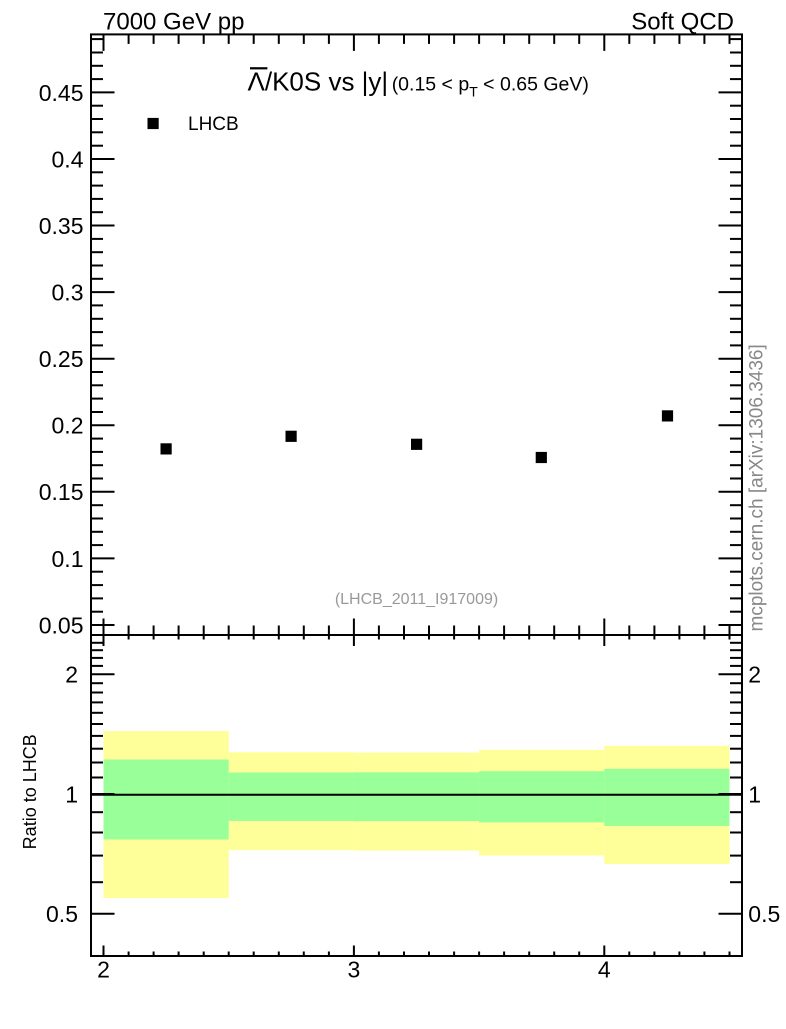  What do you see at coordinates (416, 599) in the screenshot?
I see `svg-text: (LHCB_2011_I917009)` at bounding box center [416, 599].